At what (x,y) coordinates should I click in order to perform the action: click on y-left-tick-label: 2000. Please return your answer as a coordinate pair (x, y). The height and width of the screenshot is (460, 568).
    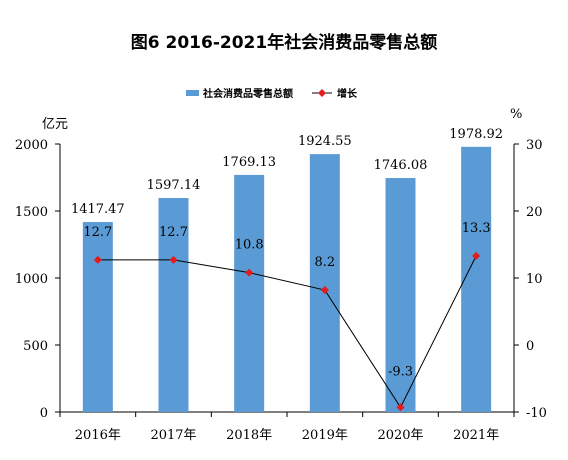
    Looking at the image, I should click on (31, 145).